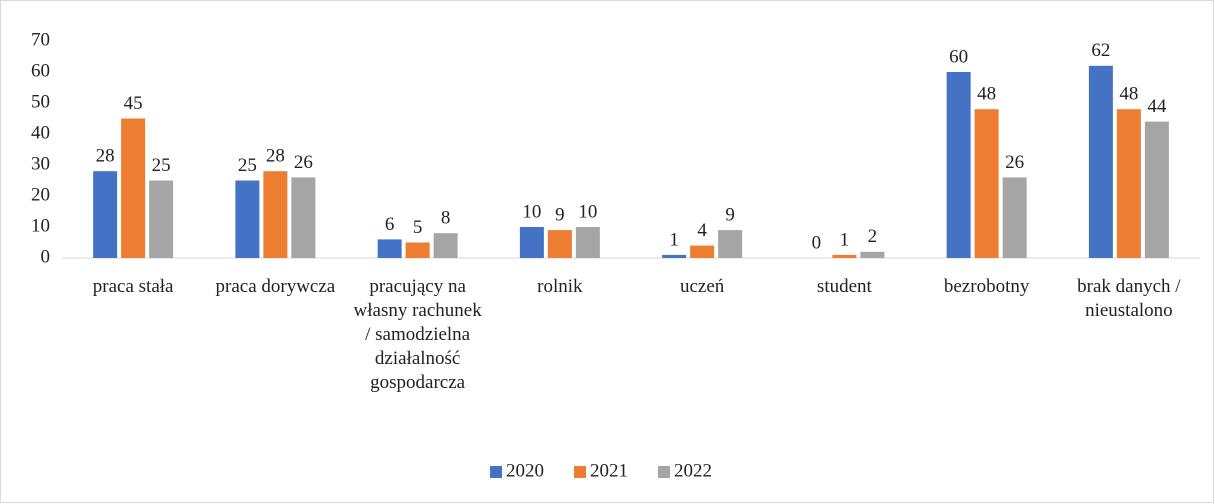 This screenshot has width=1215, height=504. What do you see at coordinates (958, 56) in the screenshot?
I see `data-label: 60` at bounding box center [958, 56].